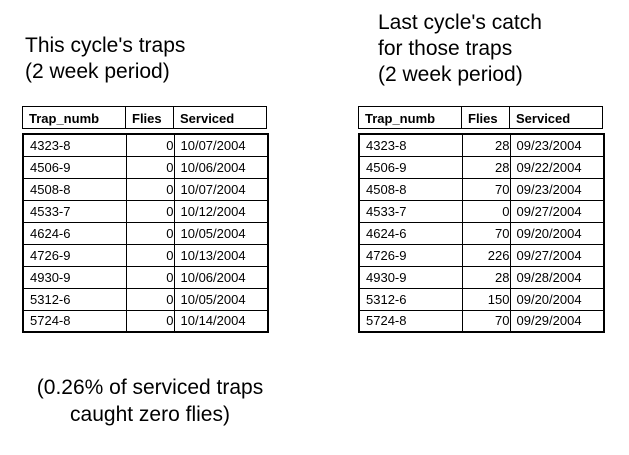 The height and width of the screenshot is (455, 629). What do you see at coordinates (557, 167) in the screenshot?
I see `cell-serviced-date: 09/22/2004` at bounding box center [557, 167].